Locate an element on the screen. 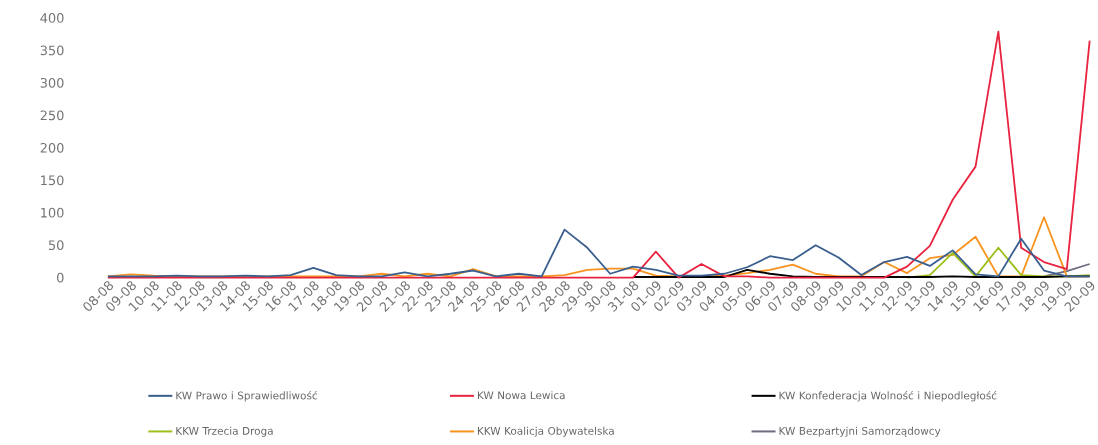 Image resolution: width=1098 pixels, height=445 pixels. legend-label: KW Nowa Lewica is located at coordinates (521, 394).